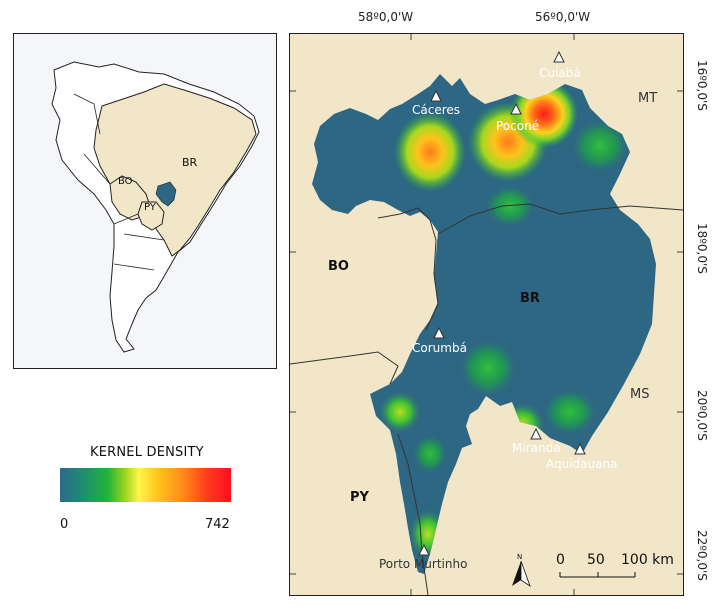  Describe the element at coordinates (600, 146) in the screenshot. I see `hotspot-east` at that location.